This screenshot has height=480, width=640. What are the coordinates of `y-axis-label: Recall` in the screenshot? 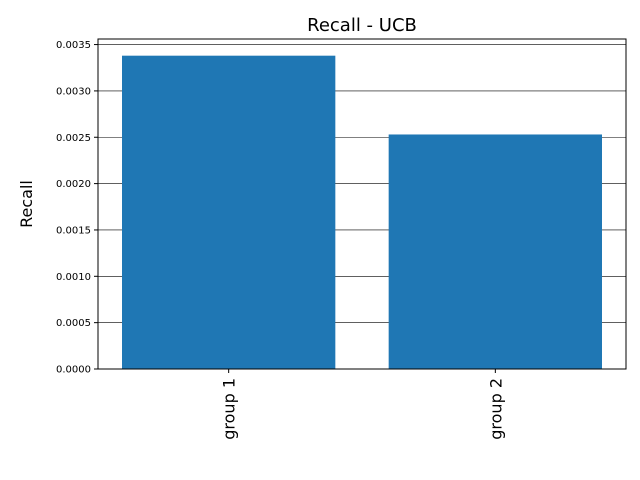 It's located at (26, 204).